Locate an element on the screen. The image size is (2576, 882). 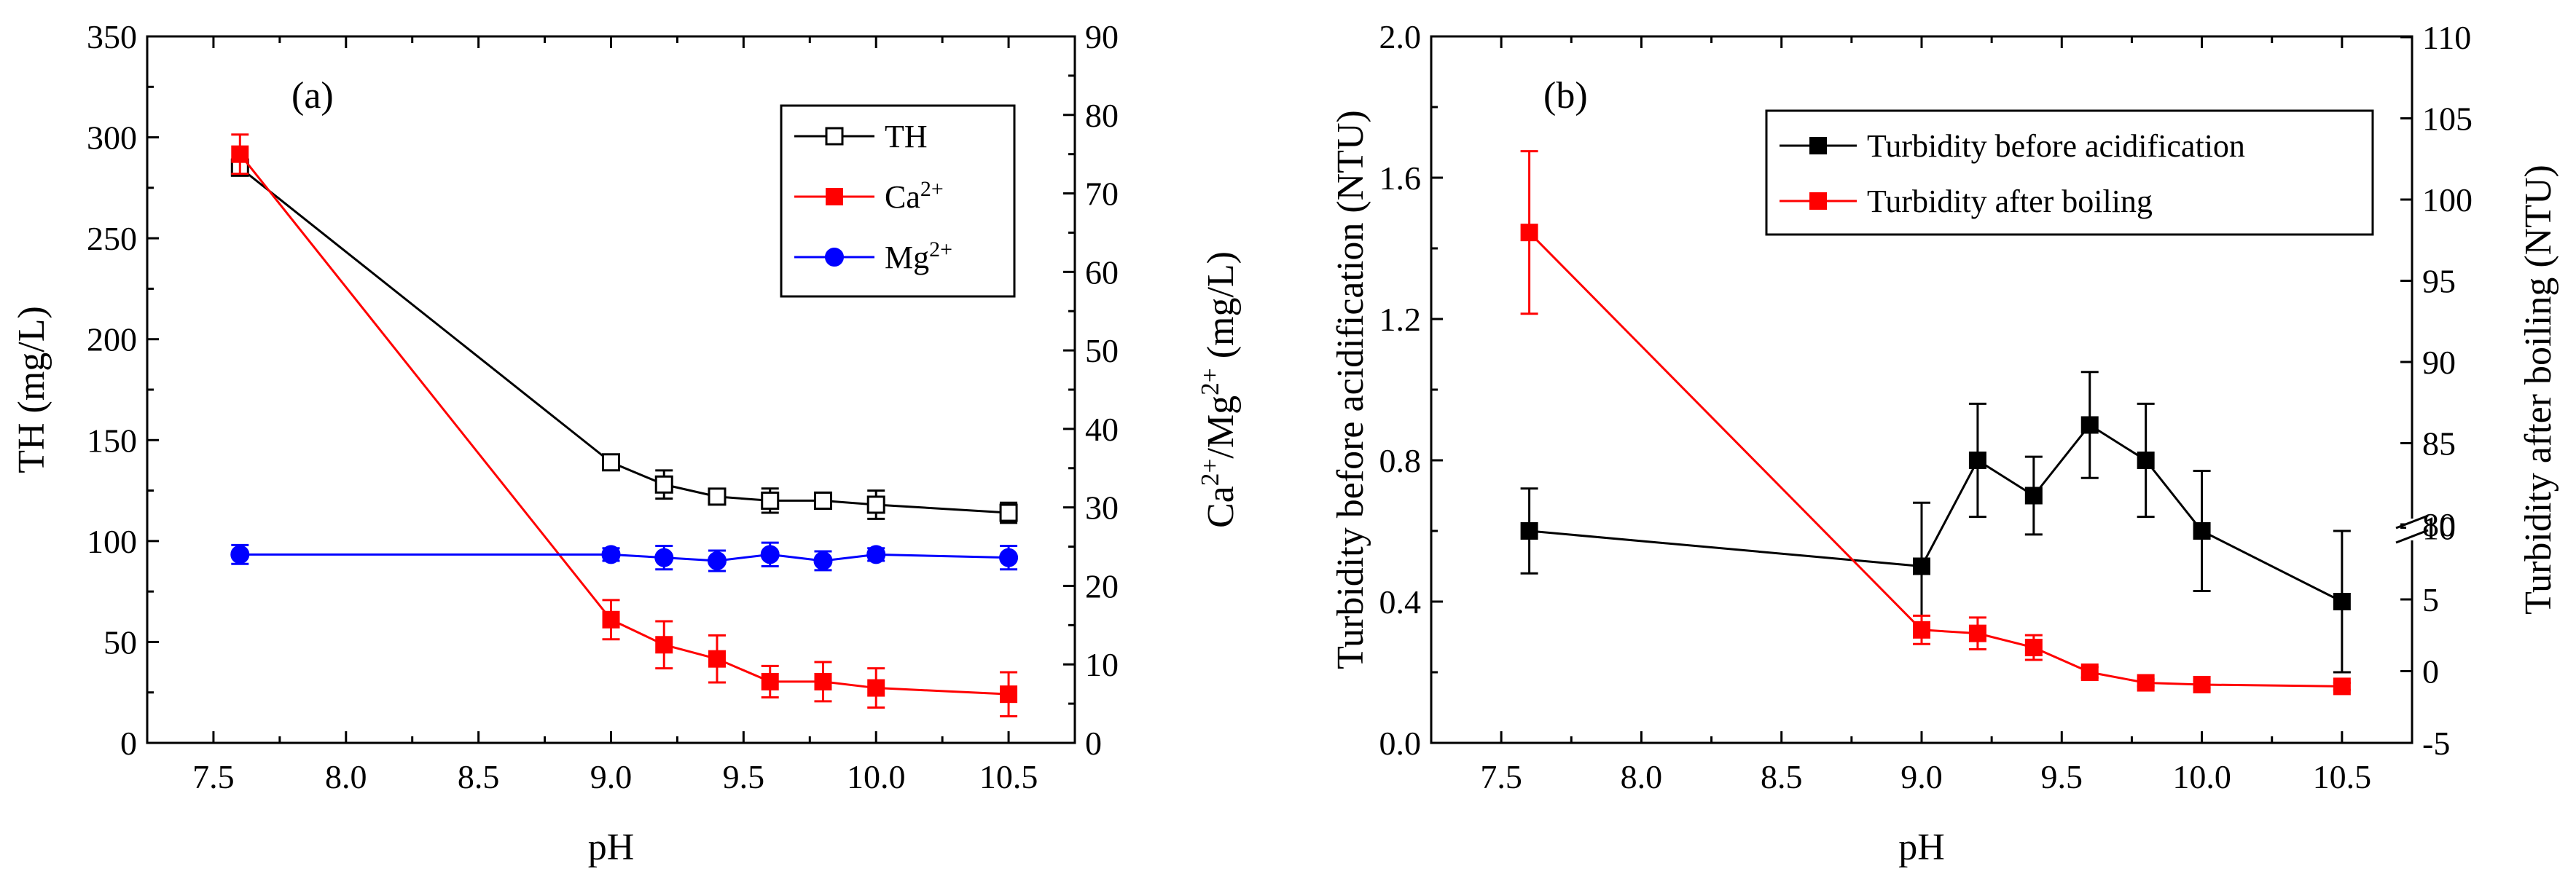
y-left-tick-label: 0.0 is located at coordinates (1400, 743).